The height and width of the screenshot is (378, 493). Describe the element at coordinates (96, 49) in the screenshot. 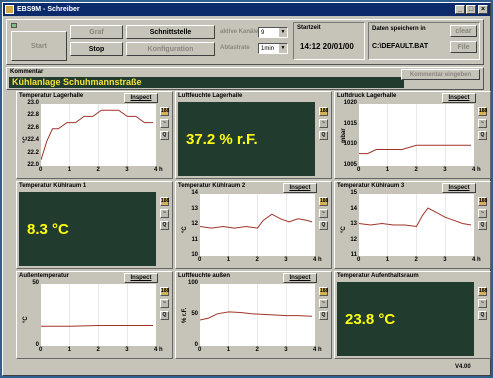

I see `stop-button: Stop` at that location.